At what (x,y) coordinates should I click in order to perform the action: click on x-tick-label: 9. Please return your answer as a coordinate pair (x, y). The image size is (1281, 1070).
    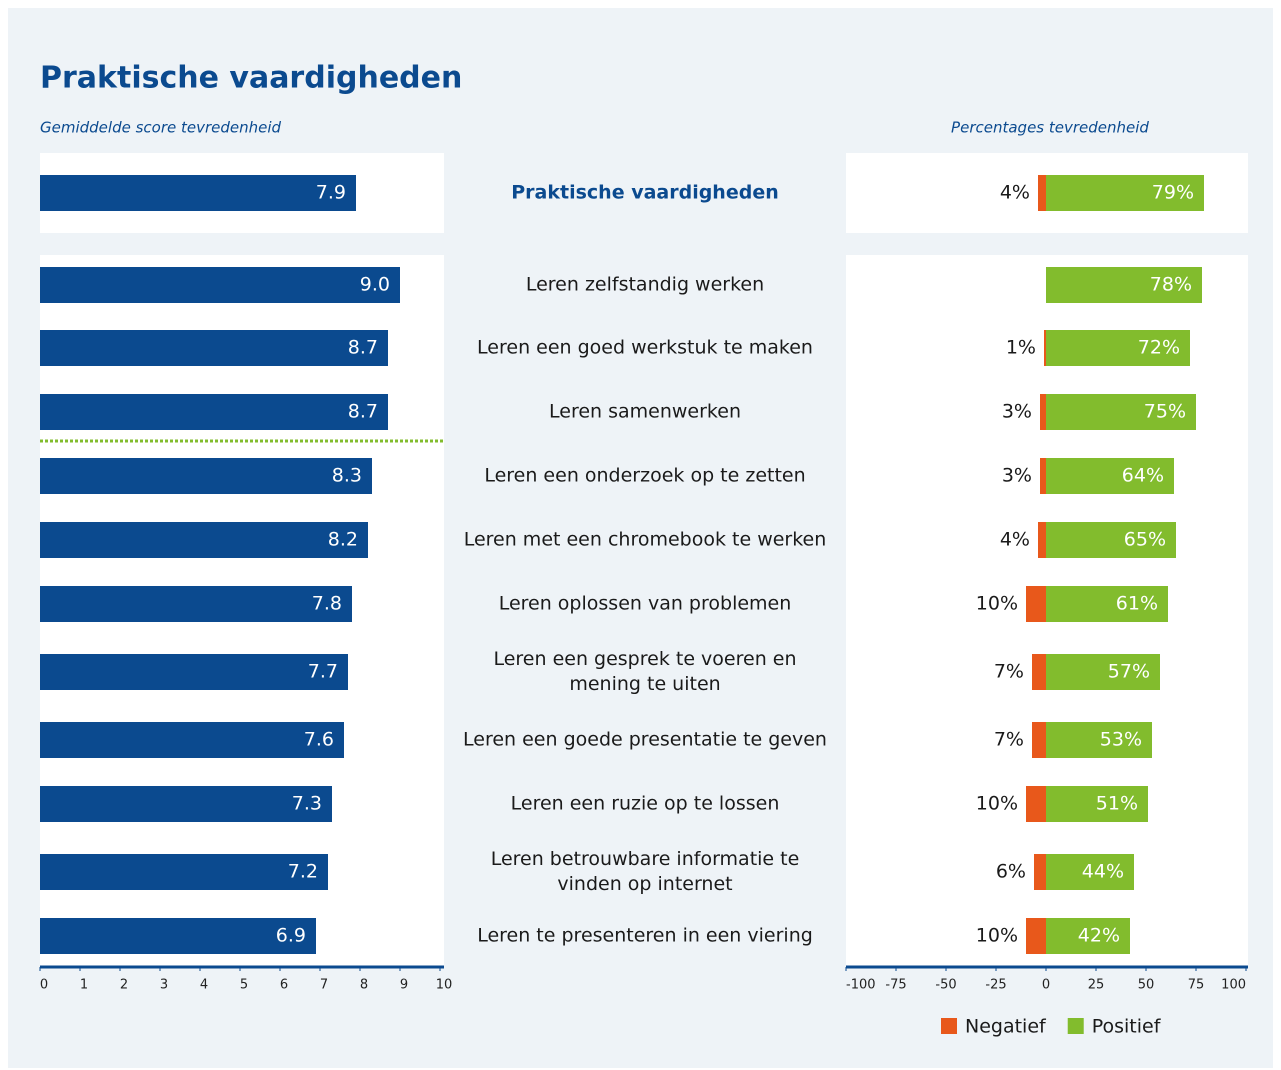
    Looking at the image, I should click on (404, 985).